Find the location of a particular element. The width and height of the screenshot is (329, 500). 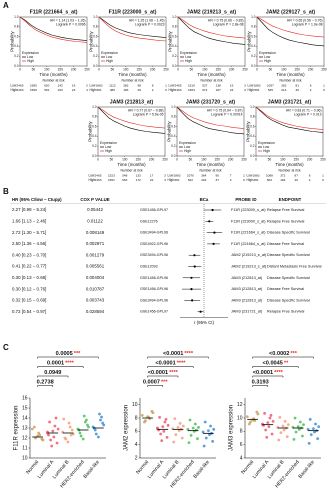

y-tick-label: 2 is located at coordinates (136, 458).